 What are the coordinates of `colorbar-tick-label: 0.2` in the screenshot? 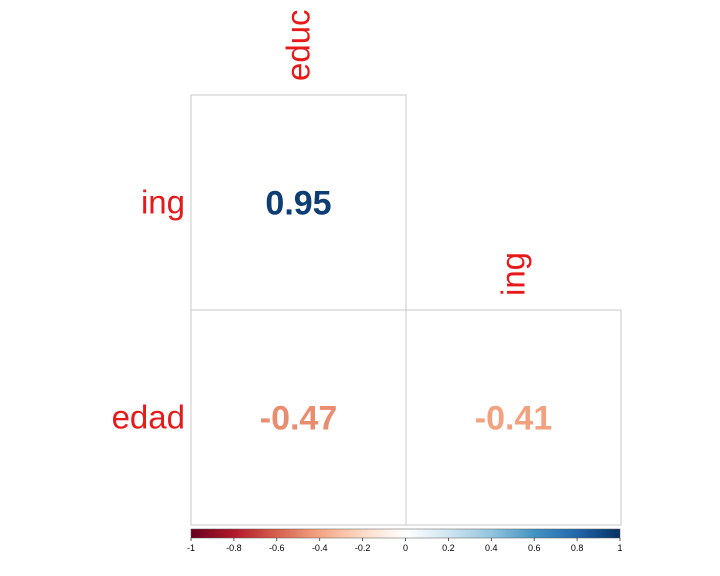 It's located at (448, 548).